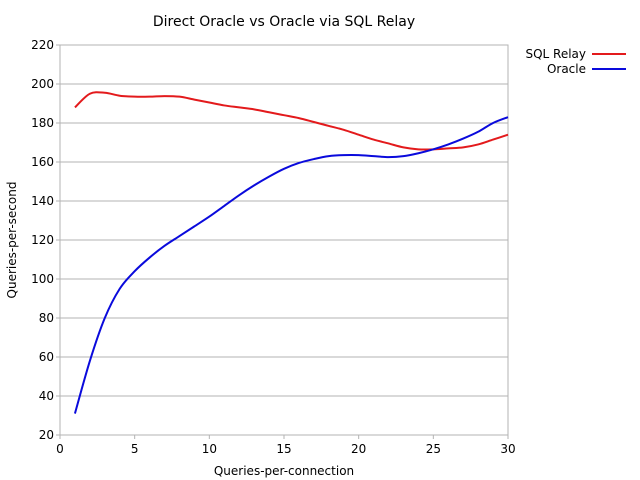  Describe the element at coordinates (46, 318) in the screenshot. I see `y-tick-label: 80` at that location.